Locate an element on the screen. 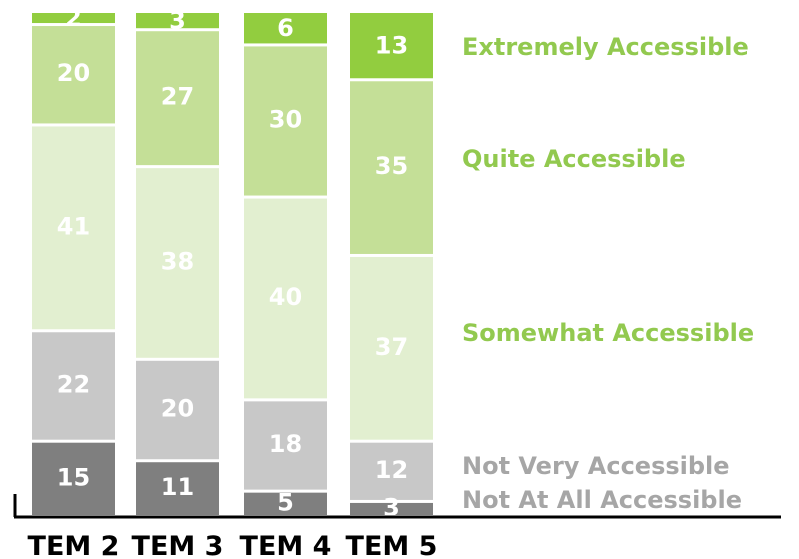 Image resolution: width=799 pixels, height=559 pixels. data-label-tem-4-not-very-accessible: 18 is located at coordinates (285, 444).